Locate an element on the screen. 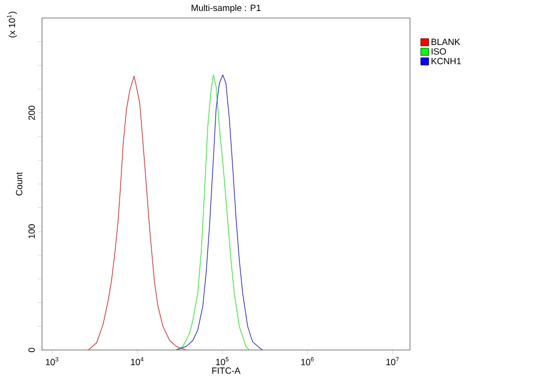  x-tick-label: 10$^{4}$ is located at coordinates (137, 361).